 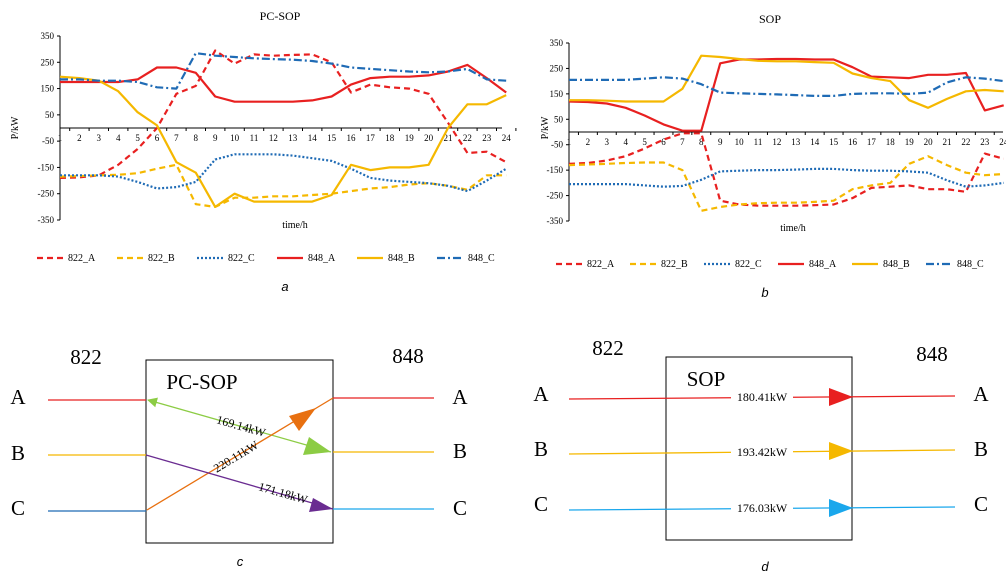 What do you see at coordinates (558, 132) in the screenshot?
I see `chart-b-yticks: 350 250 150 50 -50 -150 -250 -350` at bounding box center [558, 132].